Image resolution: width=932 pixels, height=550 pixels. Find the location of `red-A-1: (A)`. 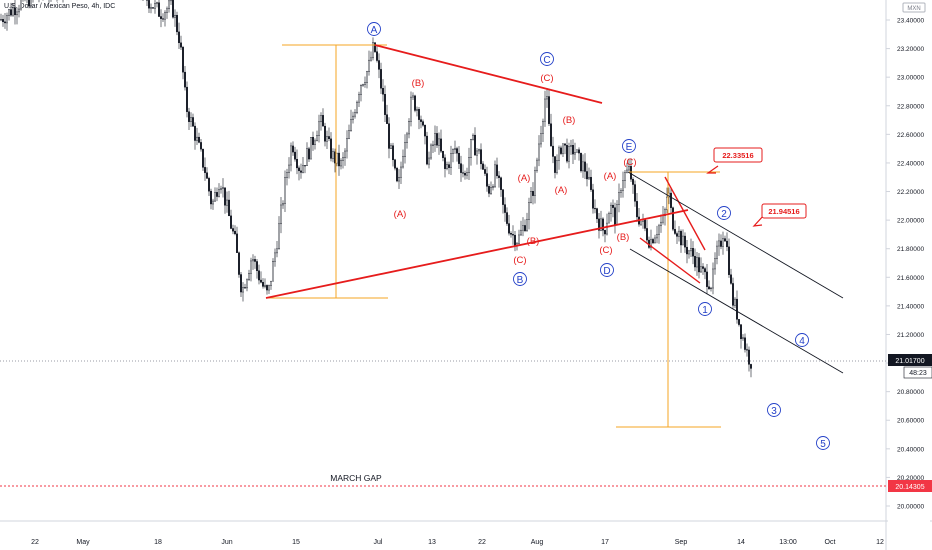

red-A-1: (A) is located at coordinates (400, 214).